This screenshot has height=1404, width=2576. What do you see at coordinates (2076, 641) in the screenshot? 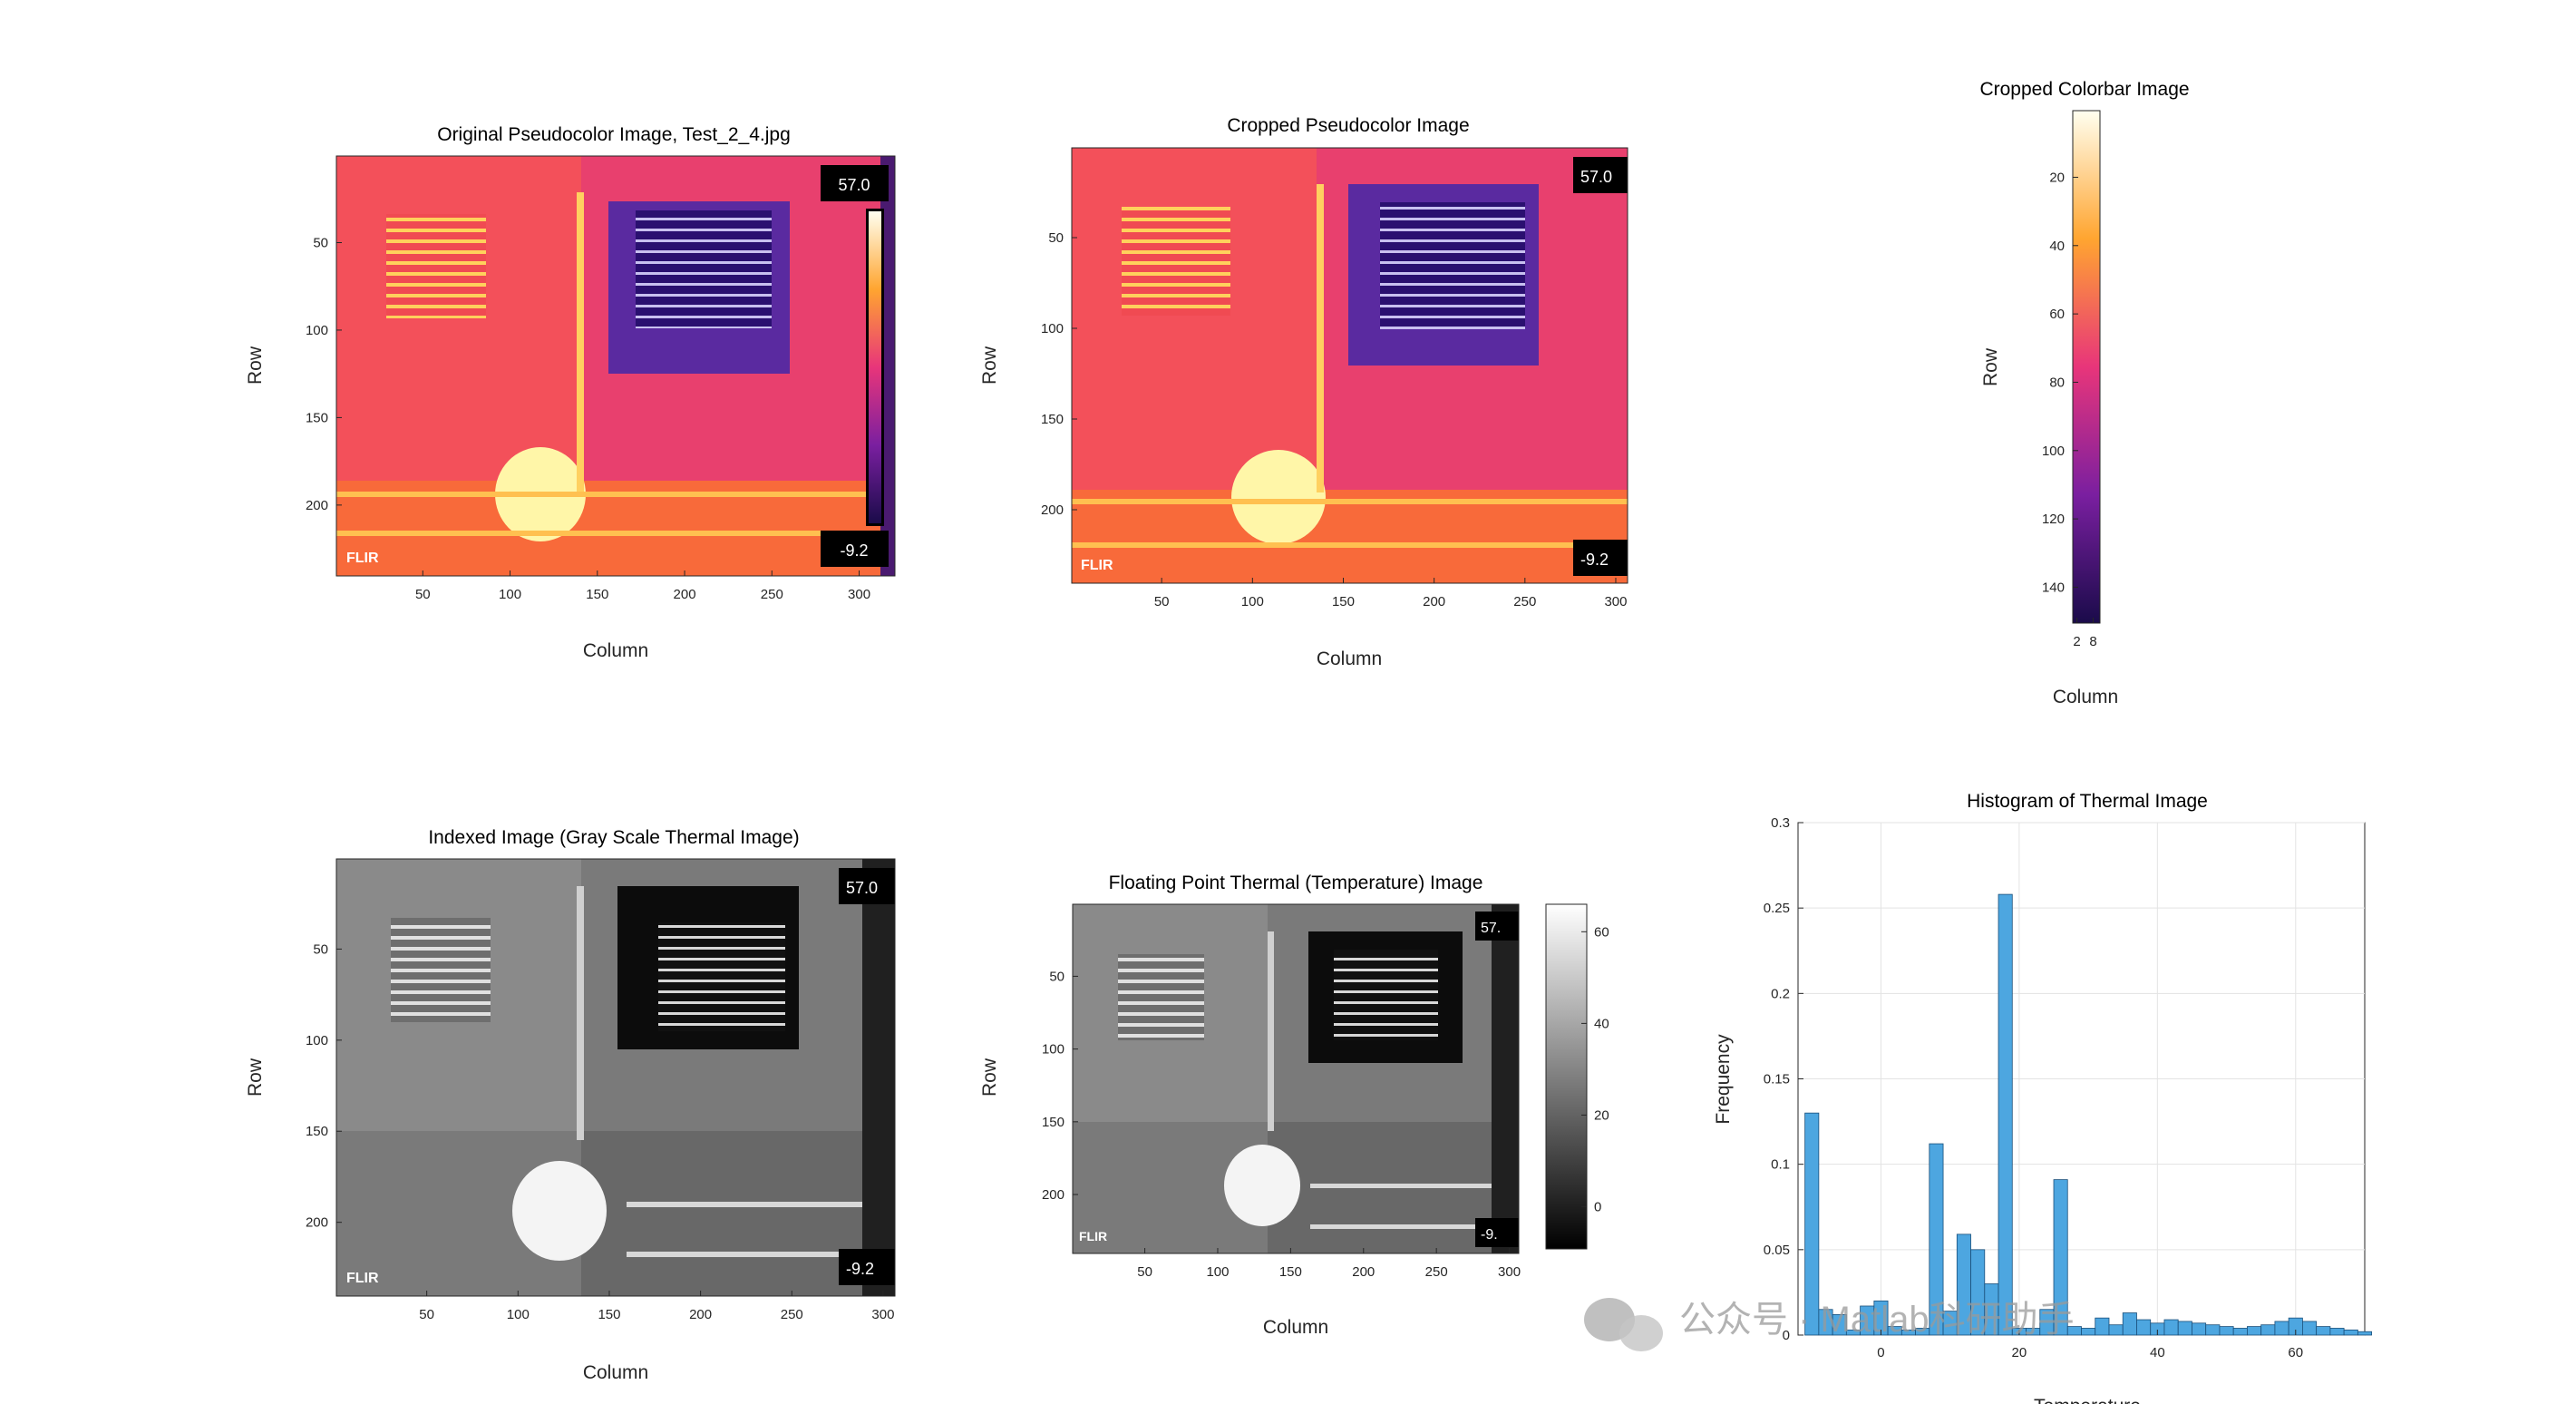
I see `x-tick-label: 2` at bounding box center [2076, 641].